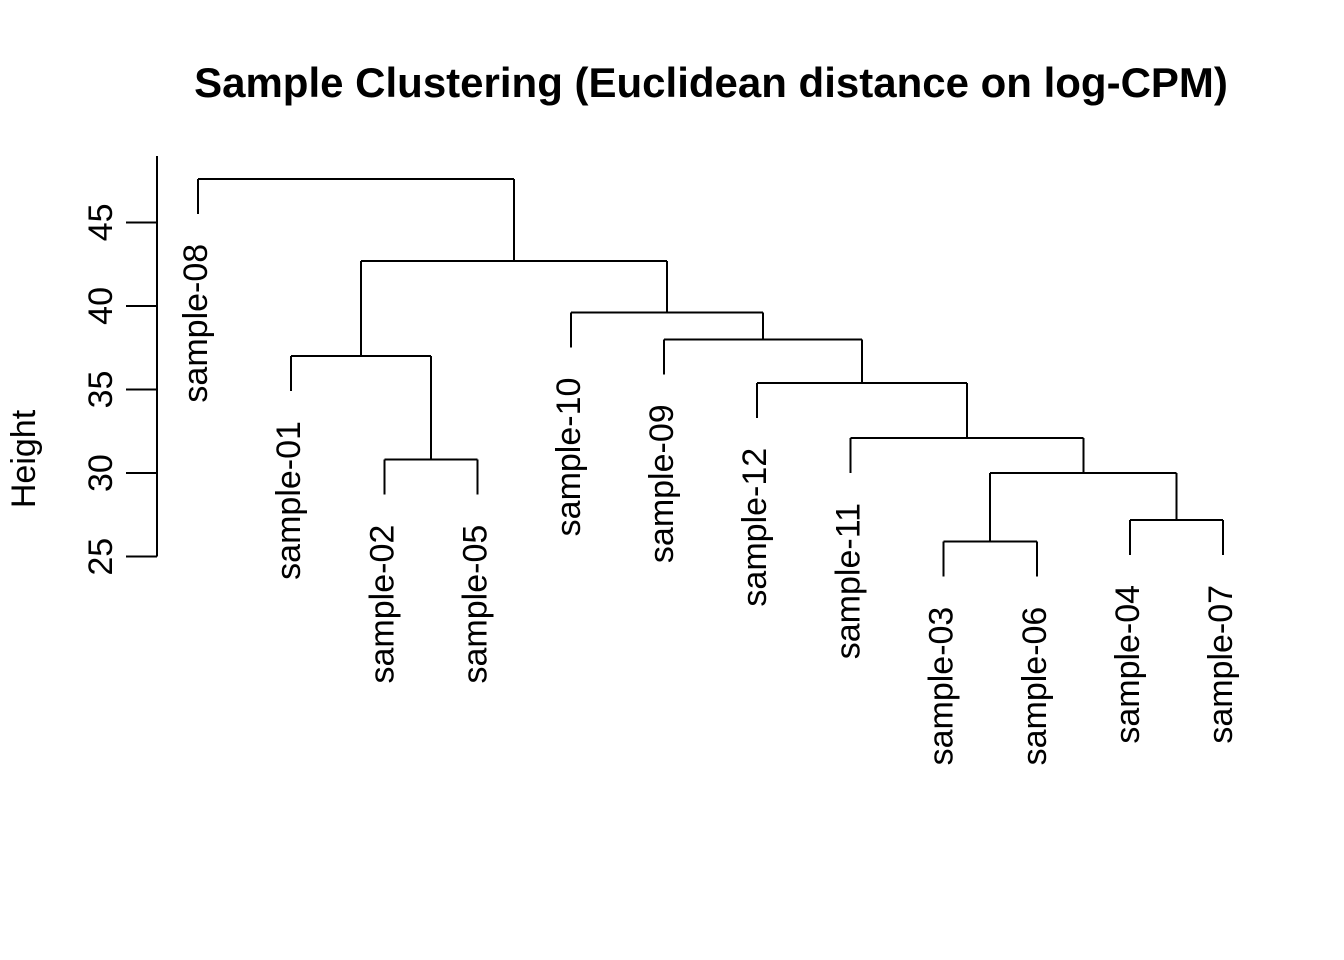  What do you see at coordinates (196, 323) in the screenshot?
I see `leaf-label-sample-08: sample-08` at bounding box center [196, 323].